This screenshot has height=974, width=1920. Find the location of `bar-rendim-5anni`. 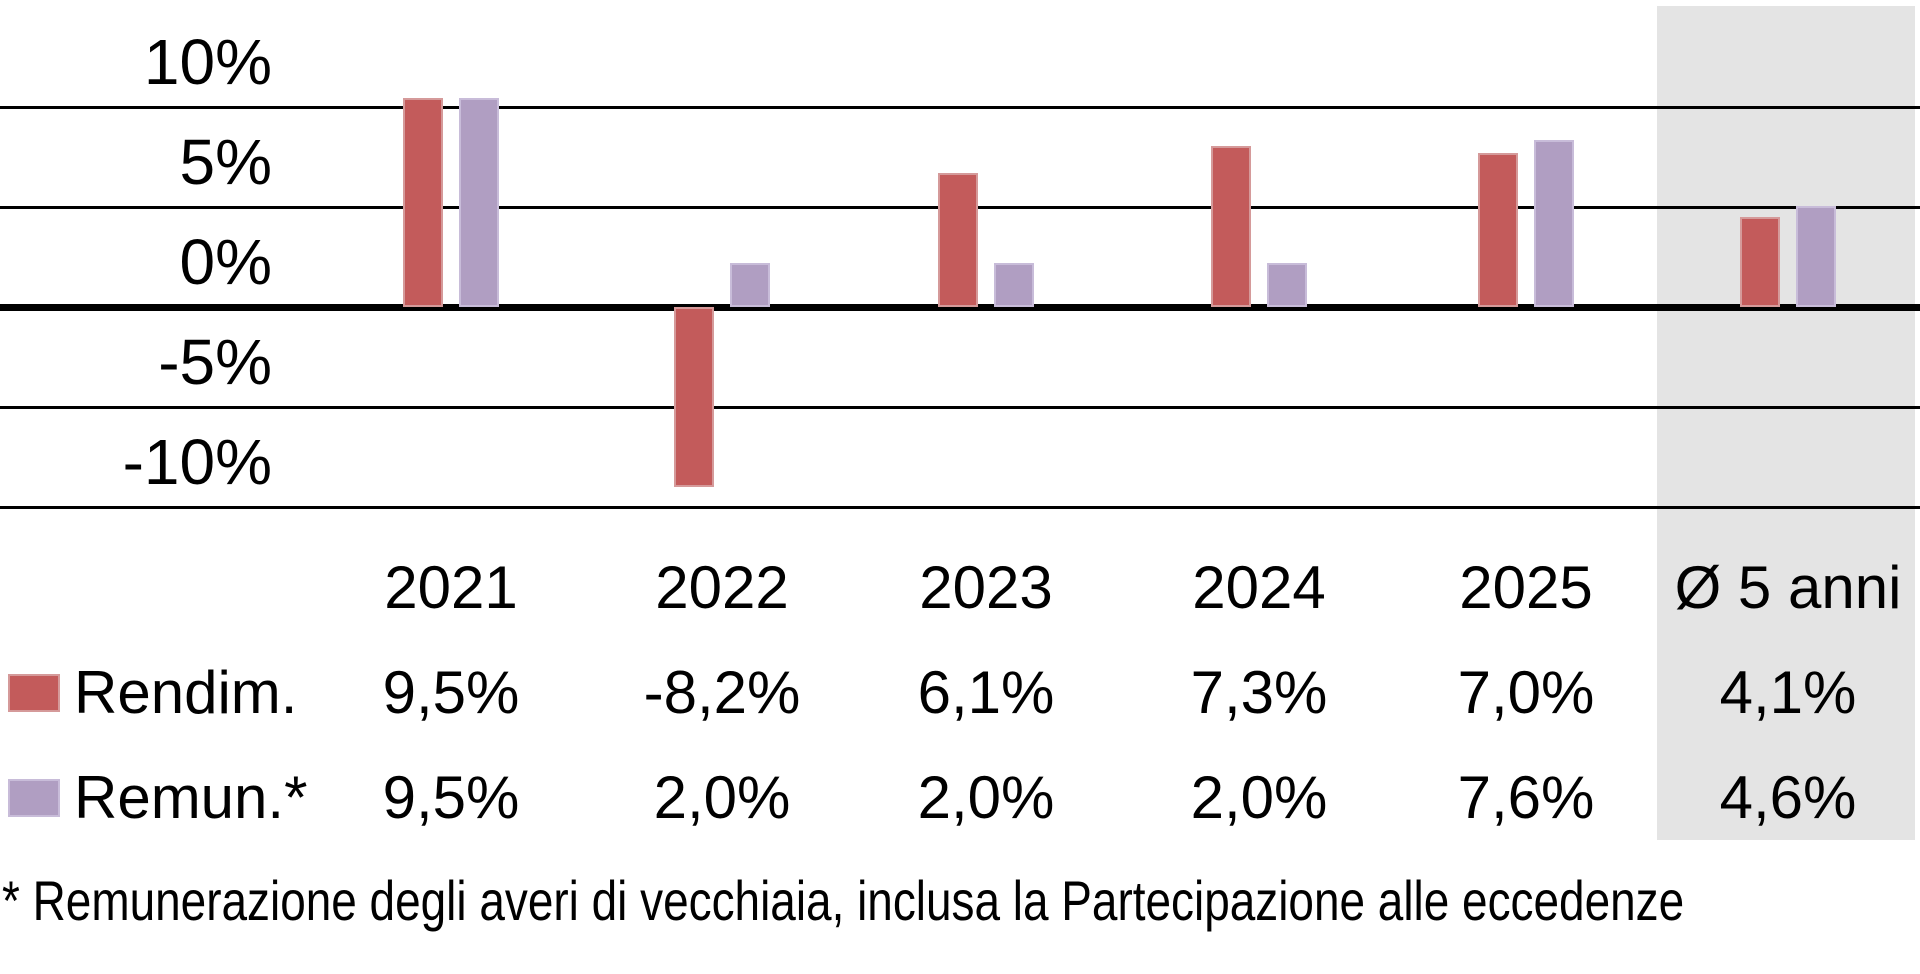

bar-rendim-5anni is located at coordinates (1760, 262).